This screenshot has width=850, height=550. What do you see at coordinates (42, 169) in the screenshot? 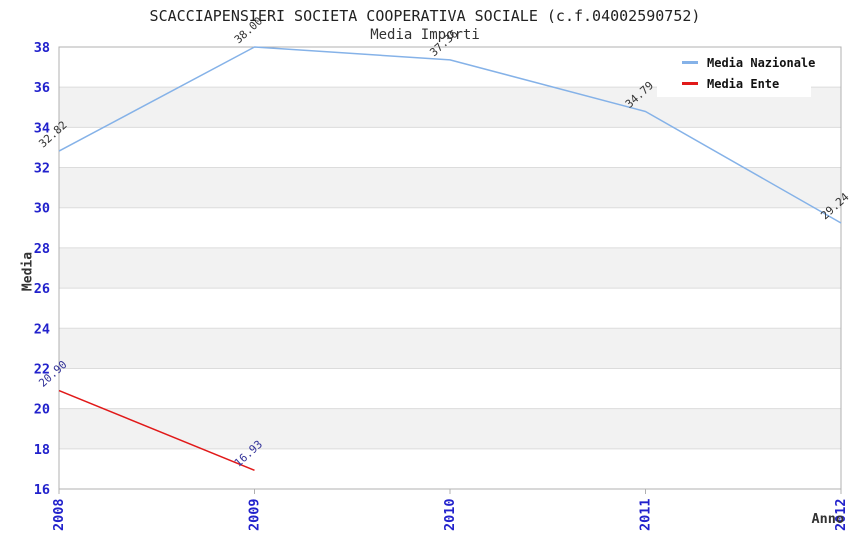
I see `y-tick-label: 32` at bounding box center [42, 169].